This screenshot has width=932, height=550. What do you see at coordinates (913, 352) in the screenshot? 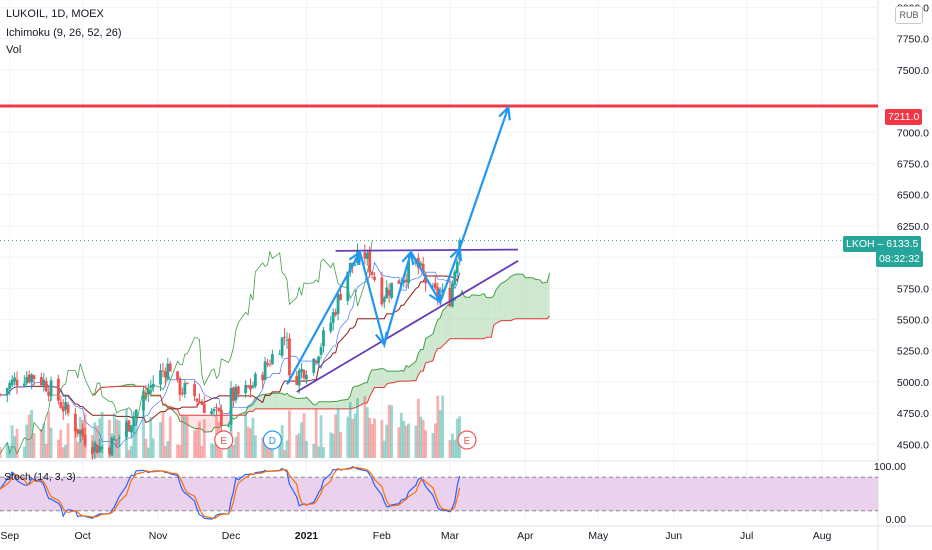
I see `y-tick-label: 5250.0` at bounding box center [913, 352].